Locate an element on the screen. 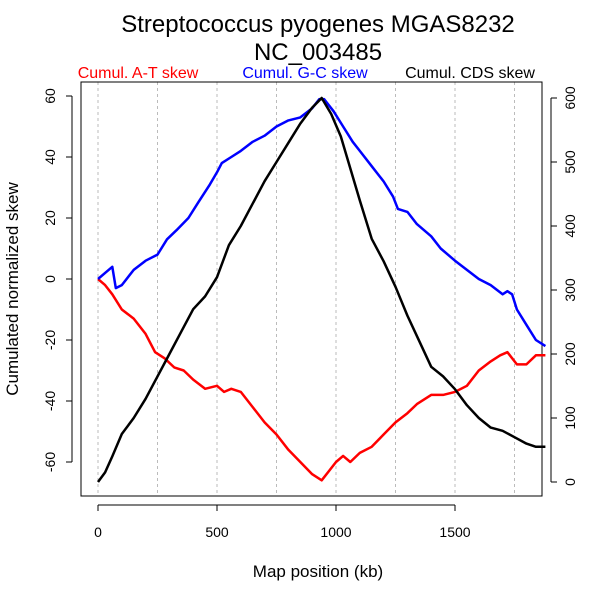 This screenshot has width=600, height=600. x-tick-label: 0 is located at coordinates (98, 532).